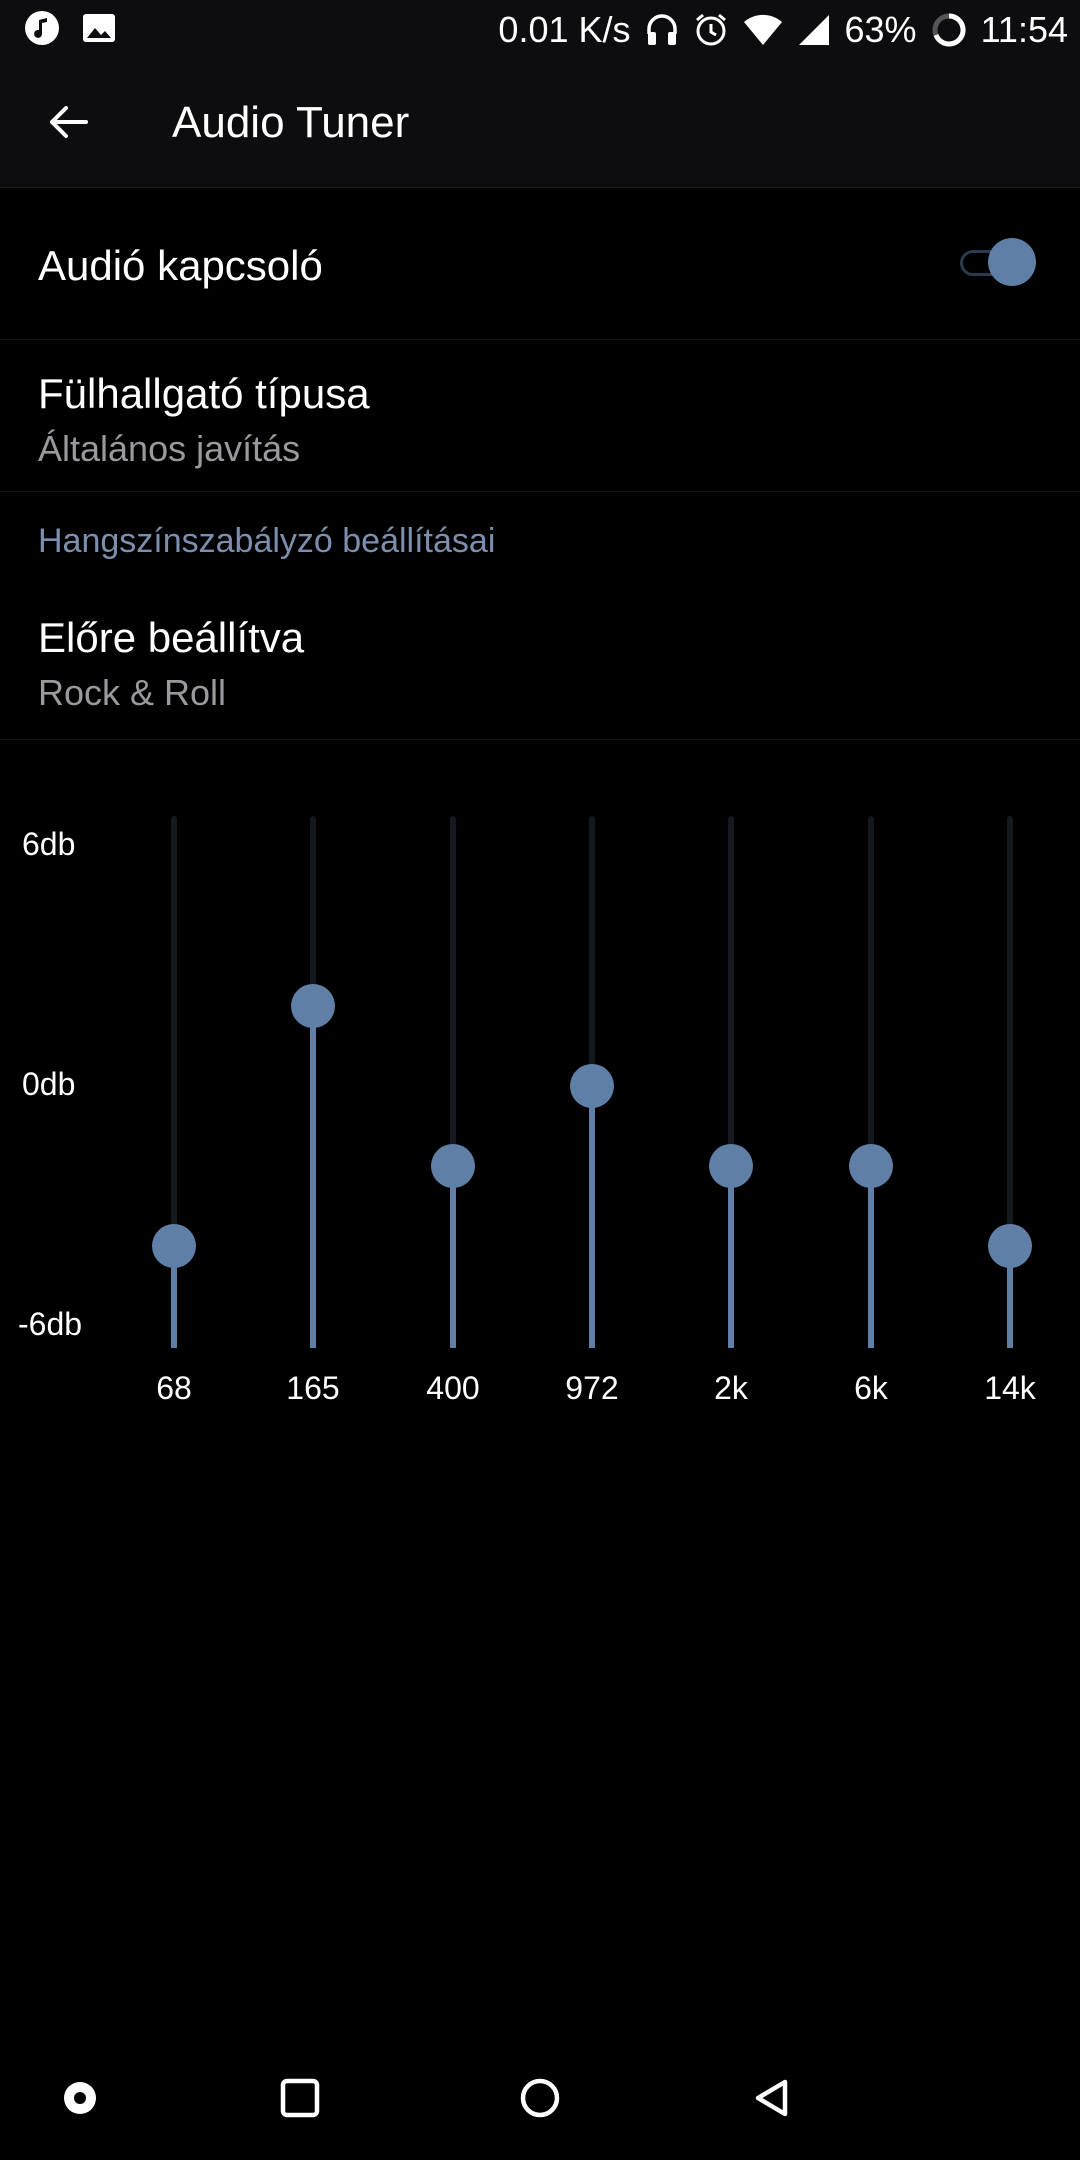  What do you see at coordinates (540, 264) in the screenshot?
I see `audio-switch-row: Audió kapcsoló` at bounding box center [540, 264].